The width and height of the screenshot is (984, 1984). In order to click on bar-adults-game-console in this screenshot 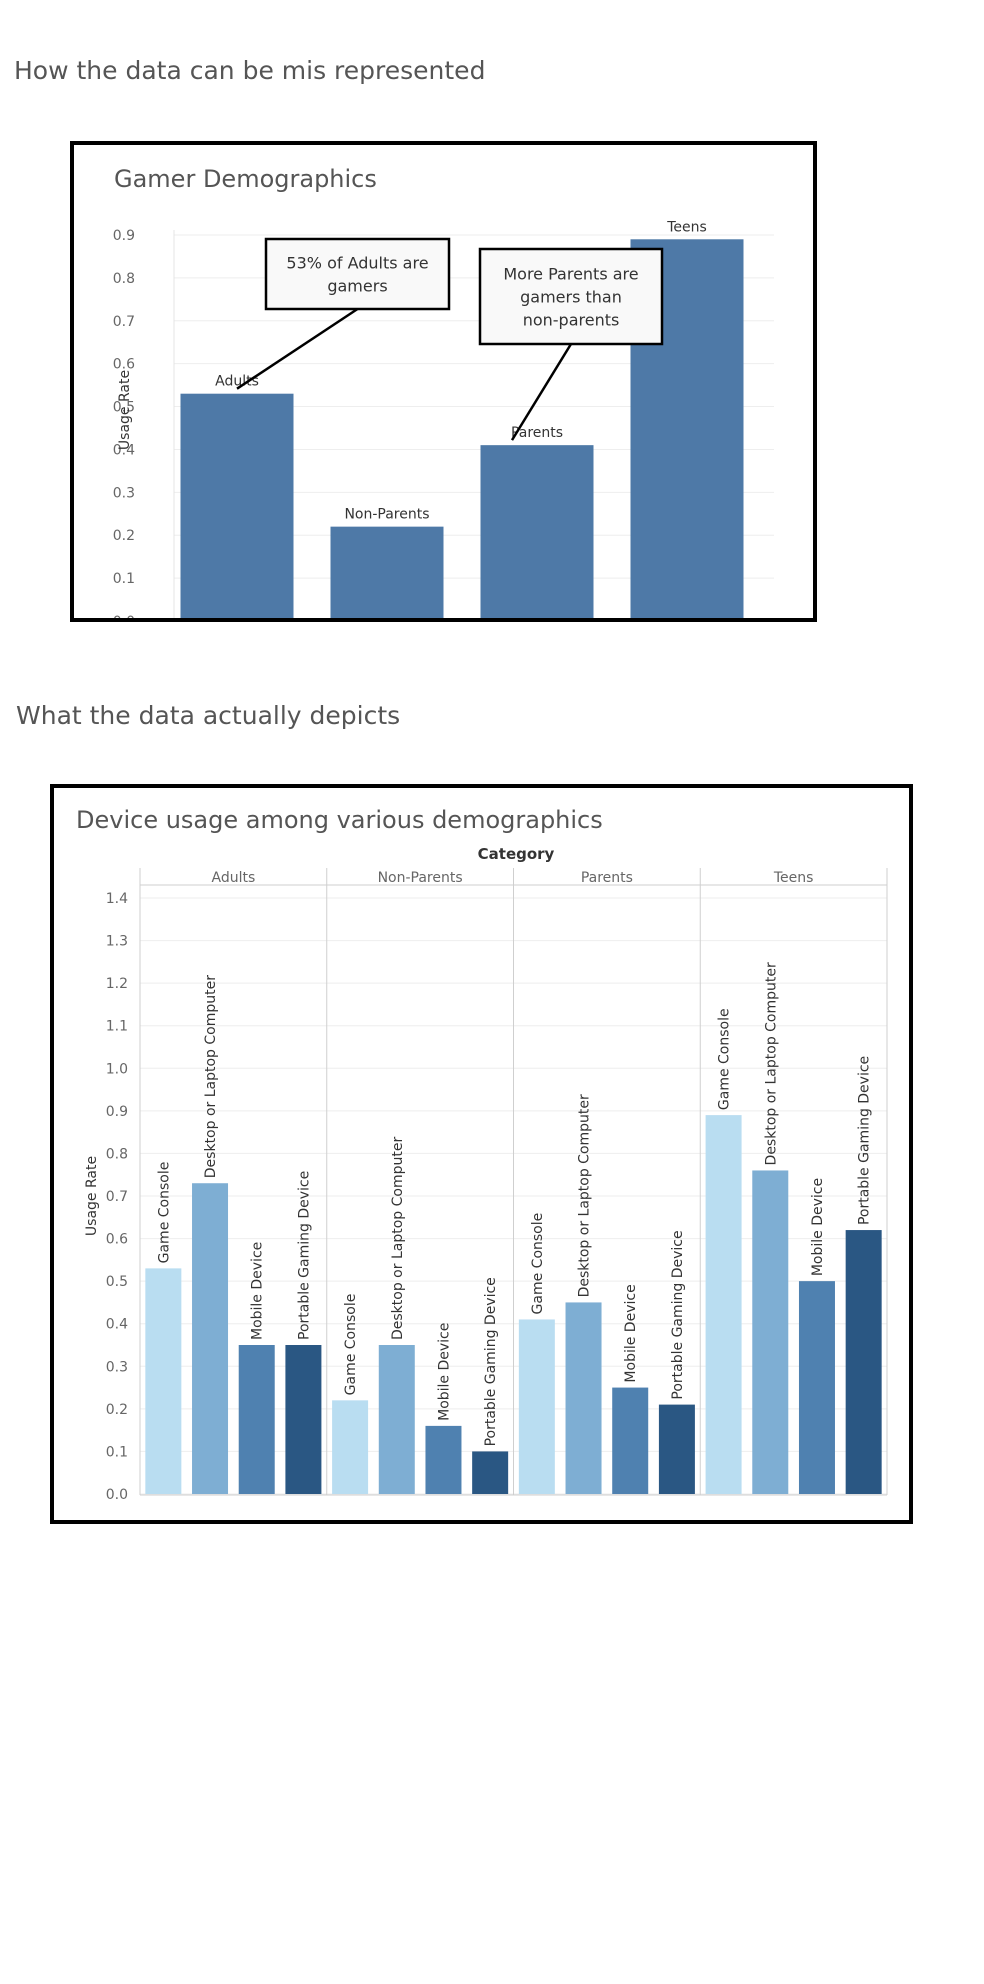, I will do `click(163, 1381)`.